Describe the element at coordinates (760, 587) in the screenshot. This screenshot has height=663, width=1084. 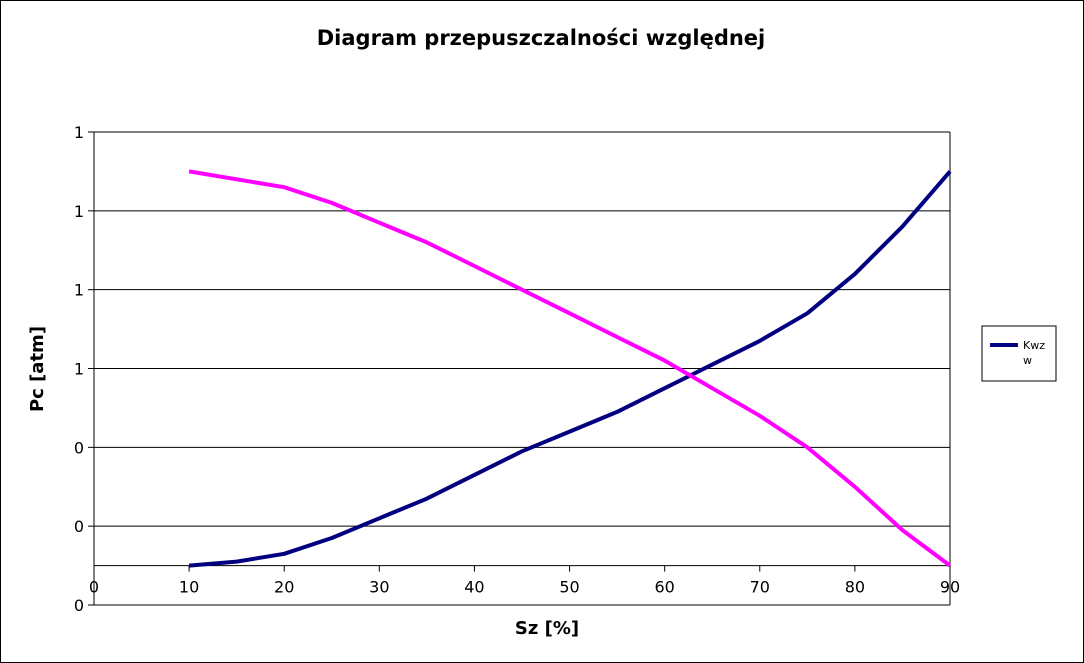
I see `x-tick-label: 70` at that location.